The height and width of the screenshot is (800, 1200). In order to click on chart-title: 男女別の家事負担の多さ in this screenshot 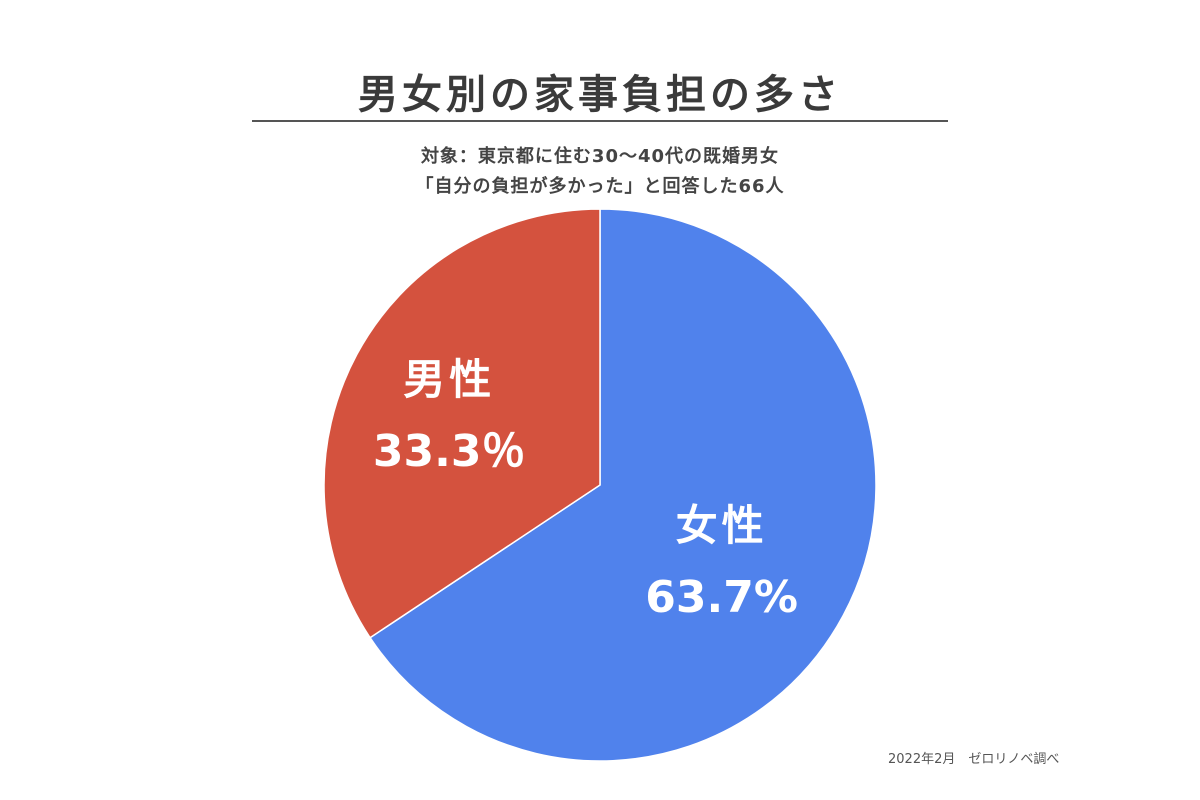, I will do `click(600, 95)`.